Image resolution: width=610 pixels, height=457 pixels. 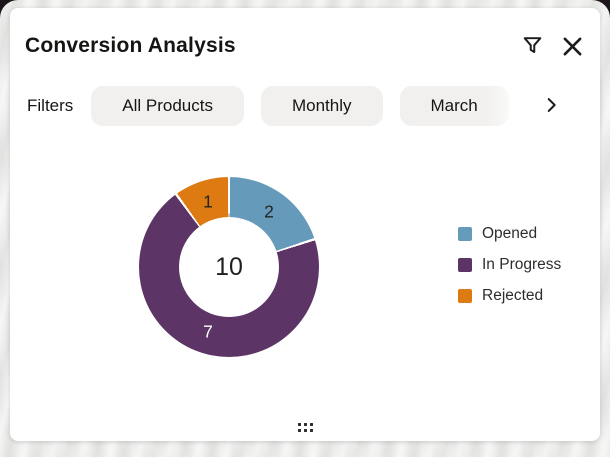 I want to click on grip-dots-icon, so click(x=299, y=424).